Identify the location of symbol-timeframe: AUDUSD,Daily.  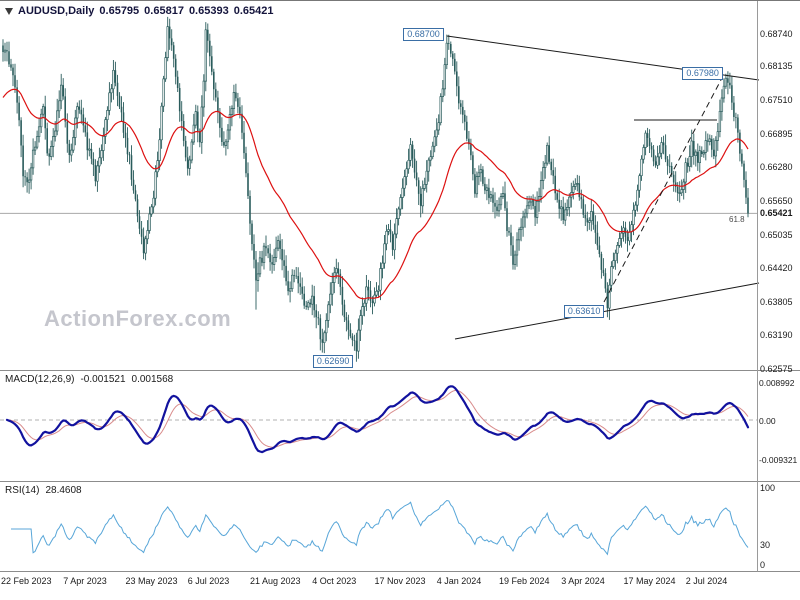
(56, 11).